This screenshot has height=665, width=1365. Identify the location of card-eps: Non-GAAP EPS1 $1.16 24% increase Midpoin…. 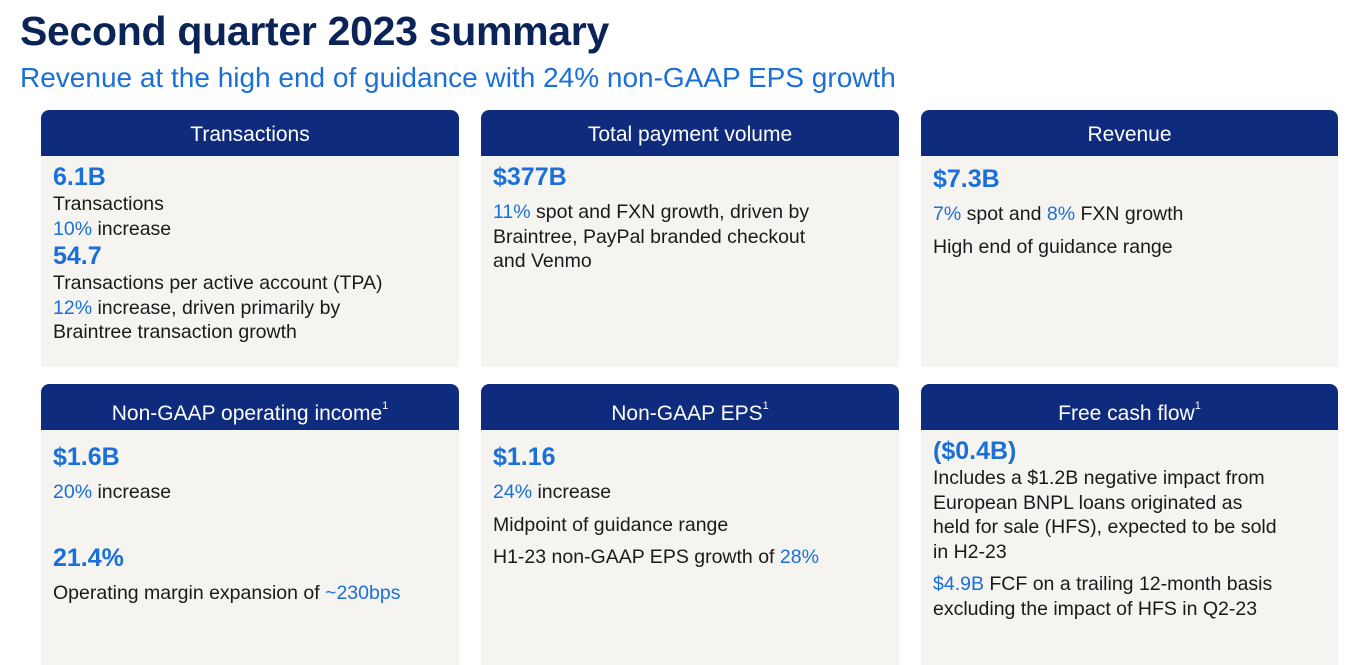
(690, 524).